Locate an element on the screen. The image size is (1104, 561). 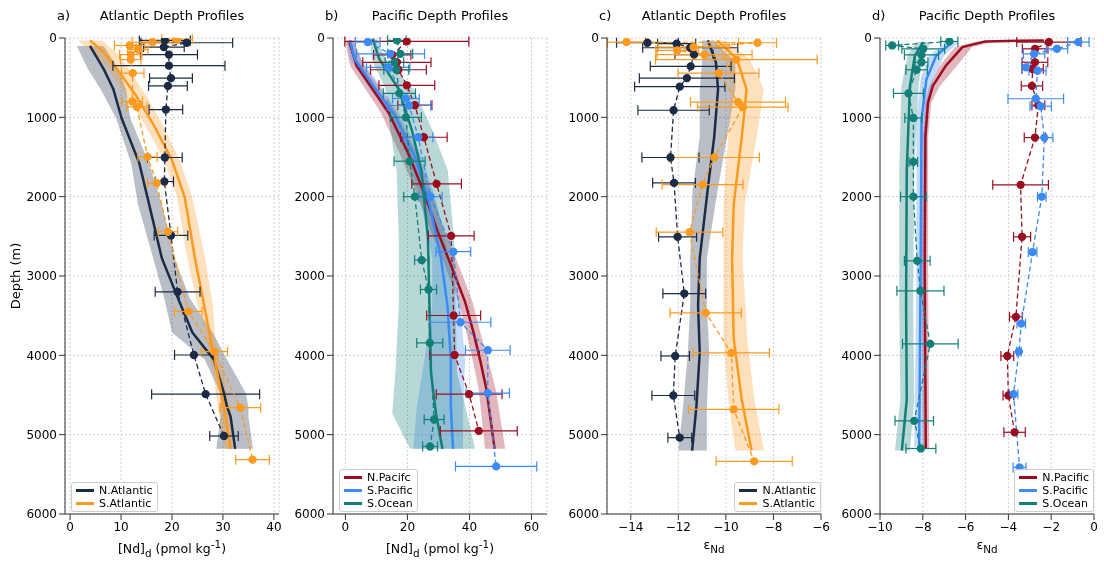
text: c) is located at coordinates (605, 15).